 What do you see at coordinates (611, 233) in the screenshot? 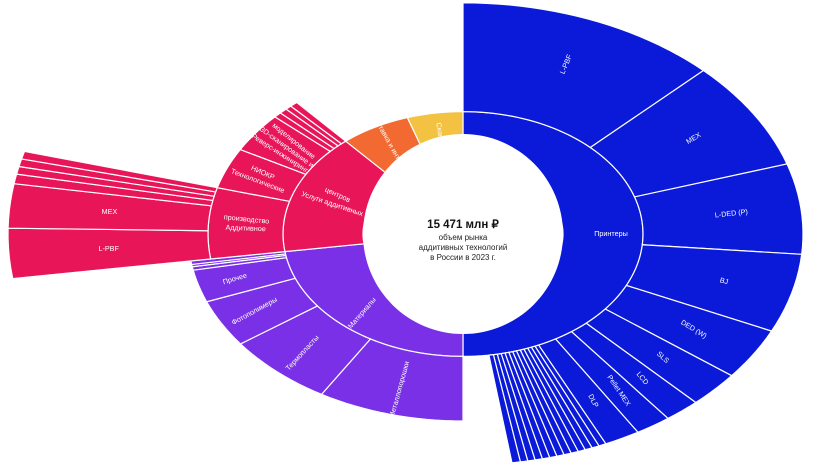
I see `inner-label-printers: Принтеры` at bounding box center [611, 233].